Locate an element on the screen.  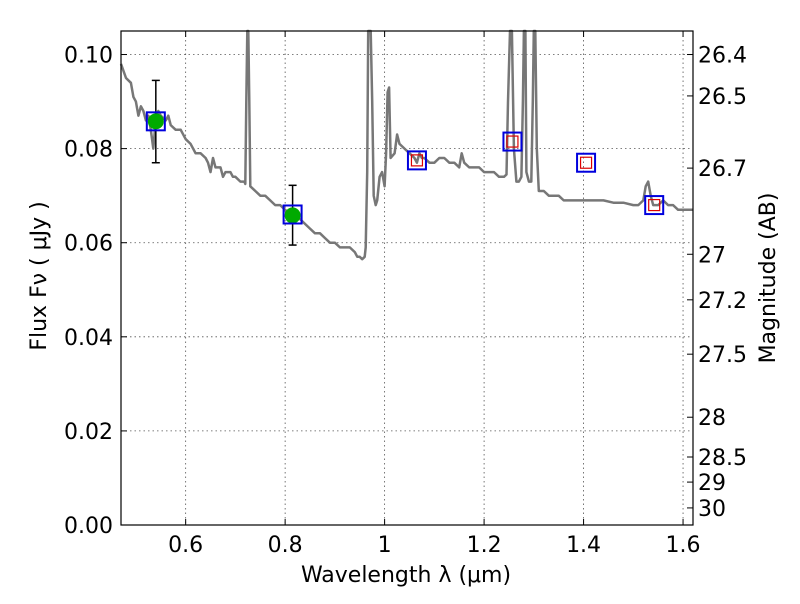
y-tick-label: 0.08 is located at coordinates (88, 150).